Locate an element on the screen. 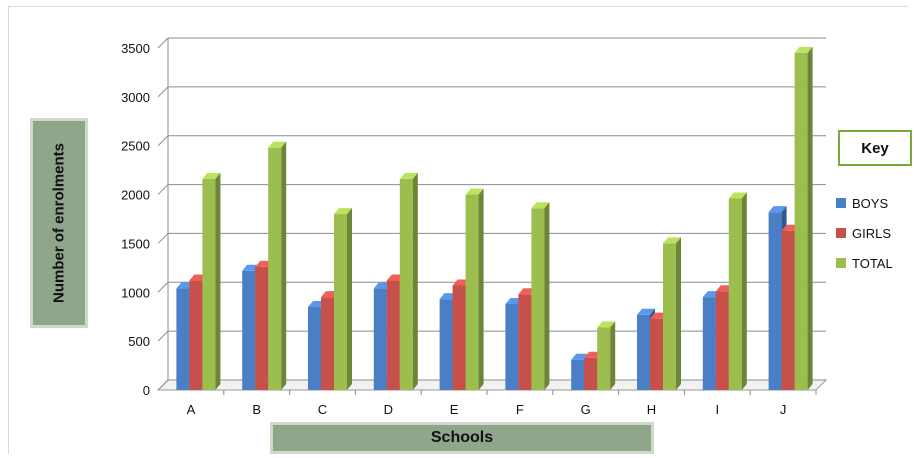 The image size is (914, 458). bar-side-total-D is located at coordinates (415, 281).